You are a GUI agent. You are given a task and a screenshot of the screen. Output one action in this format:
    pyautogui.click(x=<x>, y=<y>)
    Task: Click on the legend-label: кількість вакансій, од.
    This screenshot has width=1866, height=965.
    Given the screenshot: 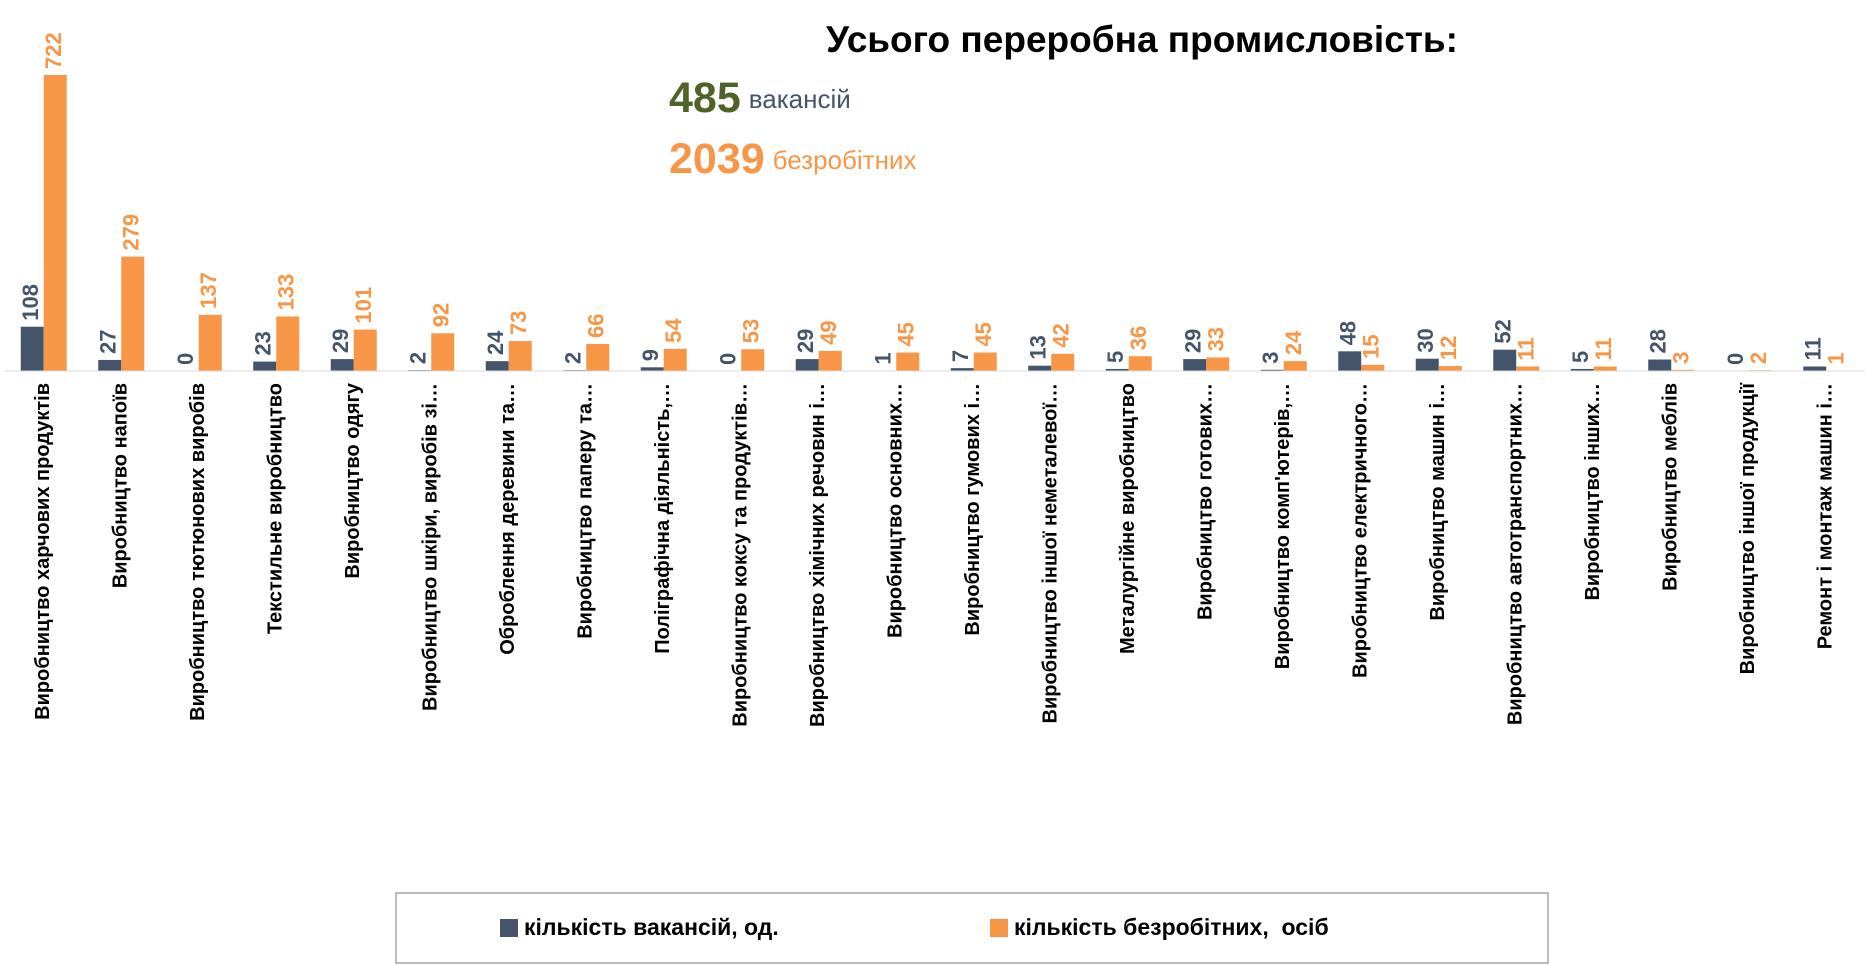 What is the action you would take?
    pyautogui.click(x=651, y=927)
    